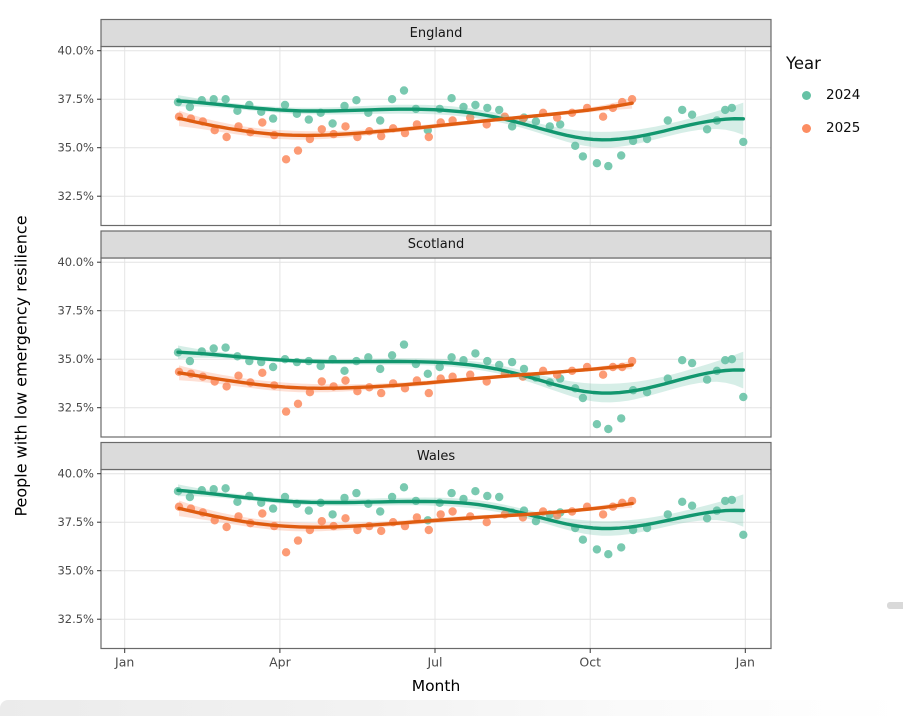  What do you see at coordinates (434, 662) in the screenshot?
I see `x-tick-label: Jul` at bounding box center [434, 662].